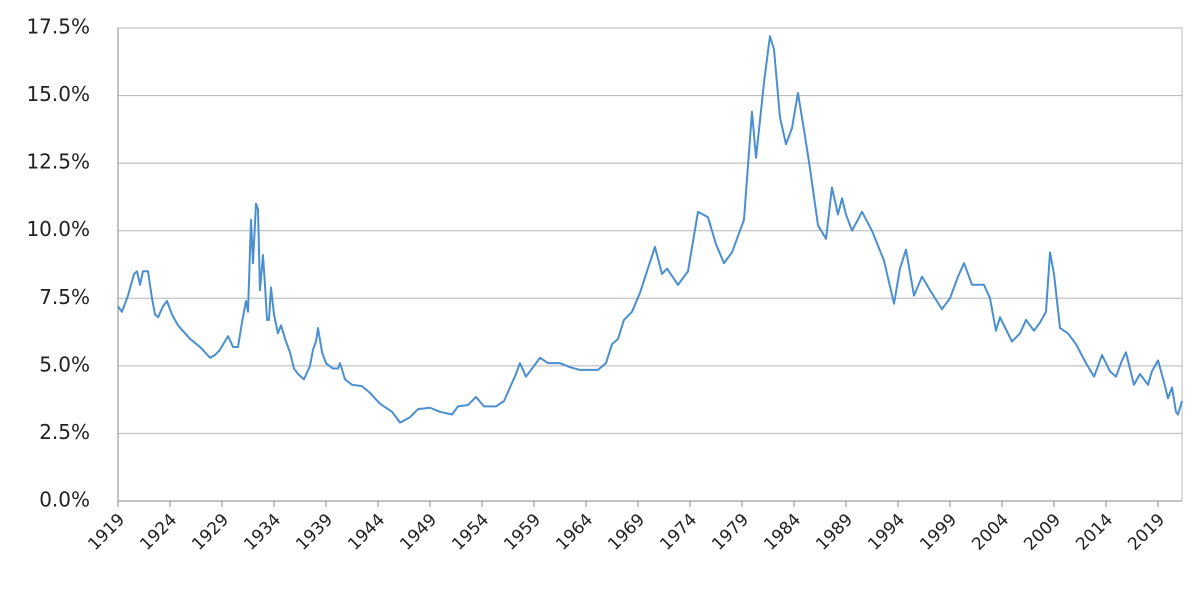 Image resolution: width=1200 pixels, height=596 pixels. What do you see at coordinates (262, 532) in the screenshot?
I see `x-tick-label: 1934` at bounding box center [262, 532].